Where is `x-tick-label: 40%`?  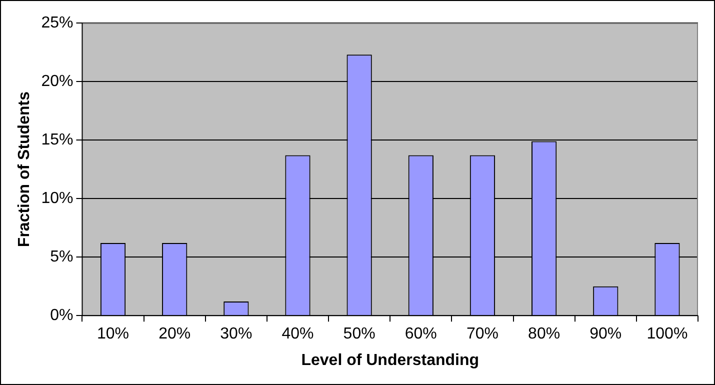 x-tick-label: 40% is located at coordinates (298, 334).